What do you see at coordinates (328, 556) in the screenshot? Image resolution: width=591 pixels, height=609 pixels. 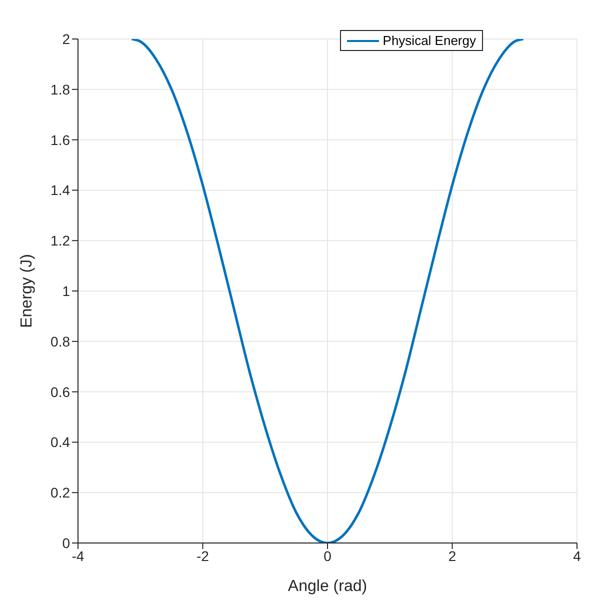 I see `x-tick-label: 0` at bounding box center [328, 556].